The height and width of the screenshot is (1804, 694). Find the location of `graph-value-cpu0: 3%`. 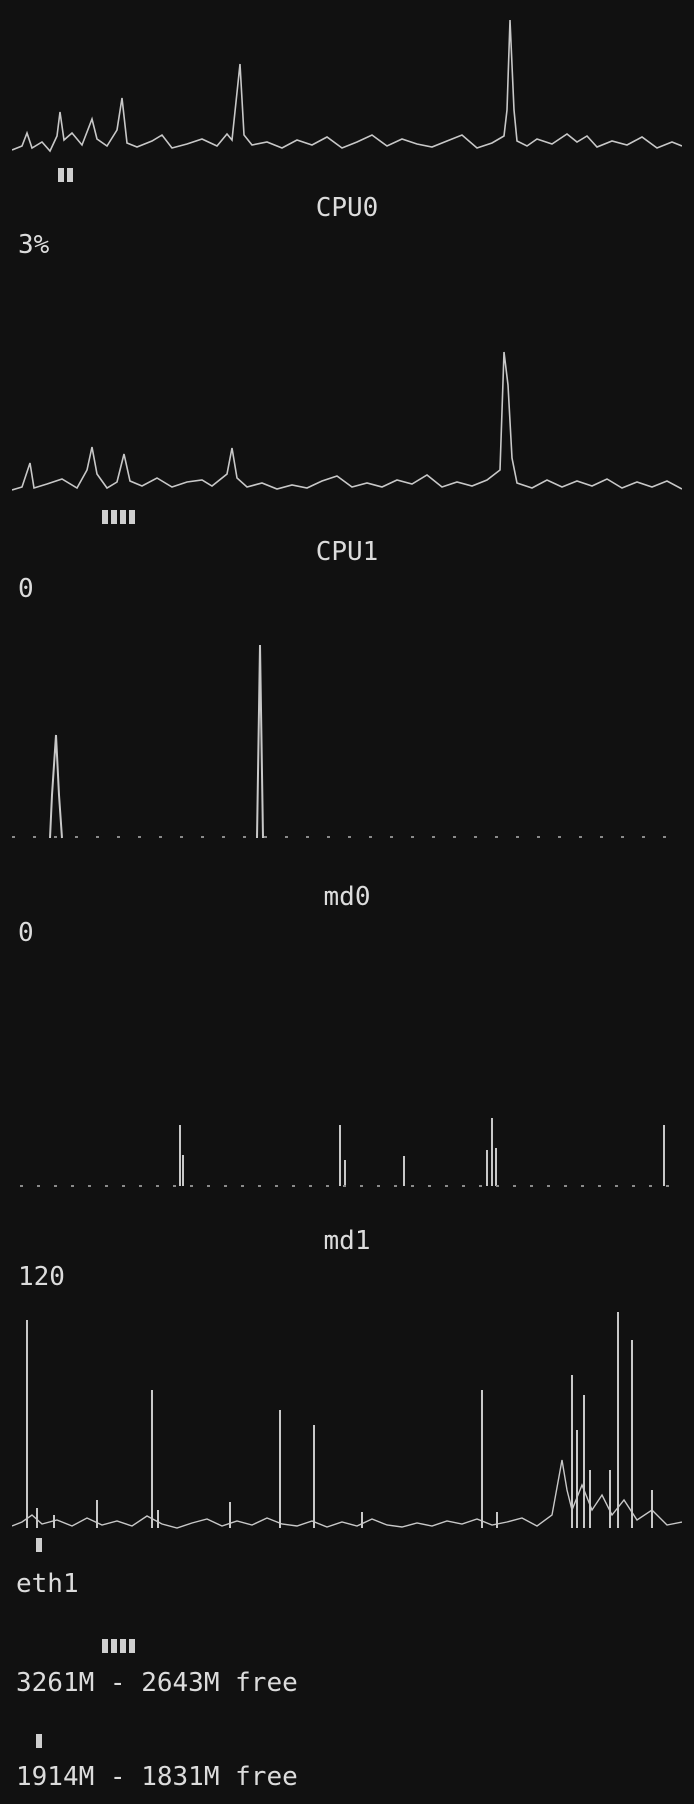

graph-value-cpu0: 3% is located at coordinates (34, 245).